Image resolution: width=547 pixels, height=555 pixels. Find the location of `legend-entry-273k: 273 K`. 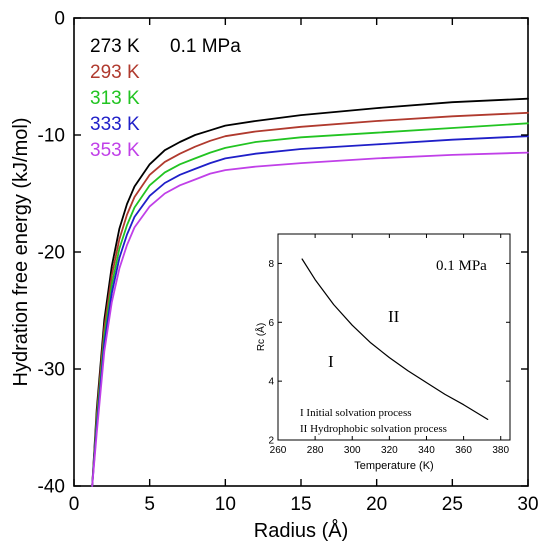

legend-entry-273k: 273 K is located at coordinates (115, 46).